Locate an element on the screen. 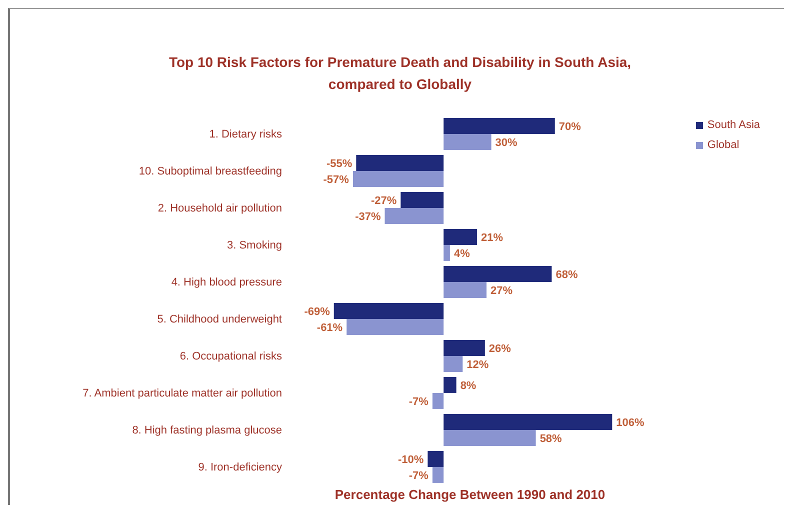  data-label: 68% is located at coordinates (567, 274).